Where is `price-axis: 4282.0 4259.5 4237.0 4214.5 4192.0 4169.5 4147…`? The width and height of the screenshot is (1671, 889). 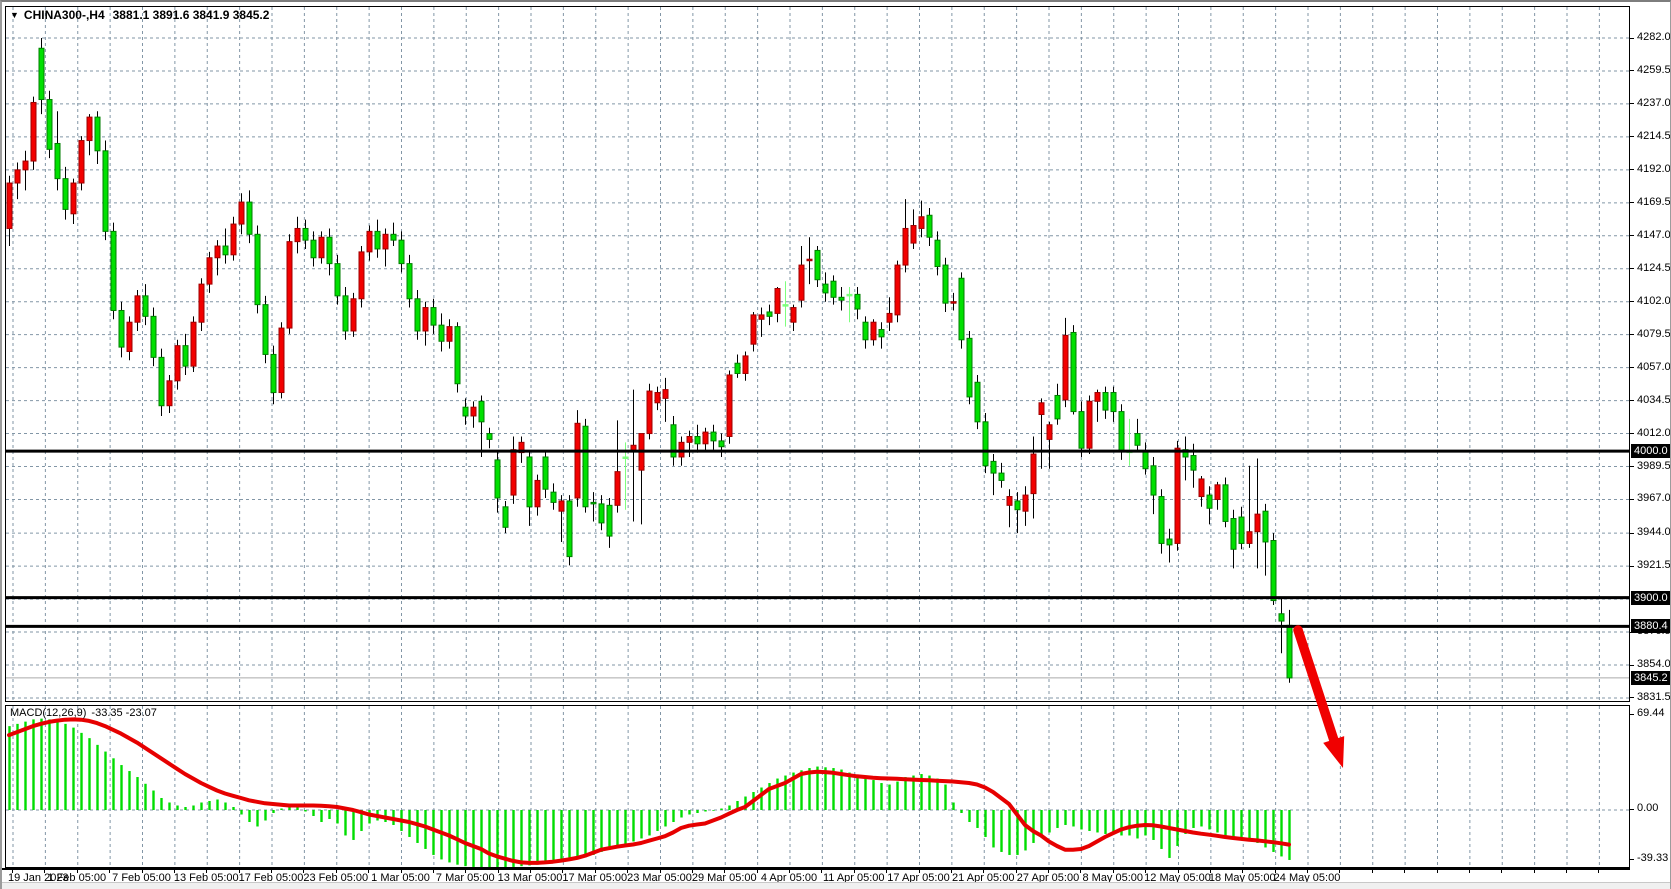
price-axis: 4282.0 4259.5 4237.0 4214.5 4192.0 4169.5 4147… is located at coordinates (1650, 442).